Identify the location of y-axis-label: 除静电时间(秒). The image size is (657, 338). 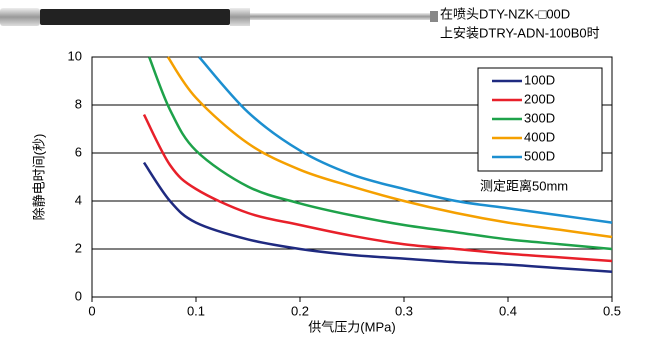
(38, 177).